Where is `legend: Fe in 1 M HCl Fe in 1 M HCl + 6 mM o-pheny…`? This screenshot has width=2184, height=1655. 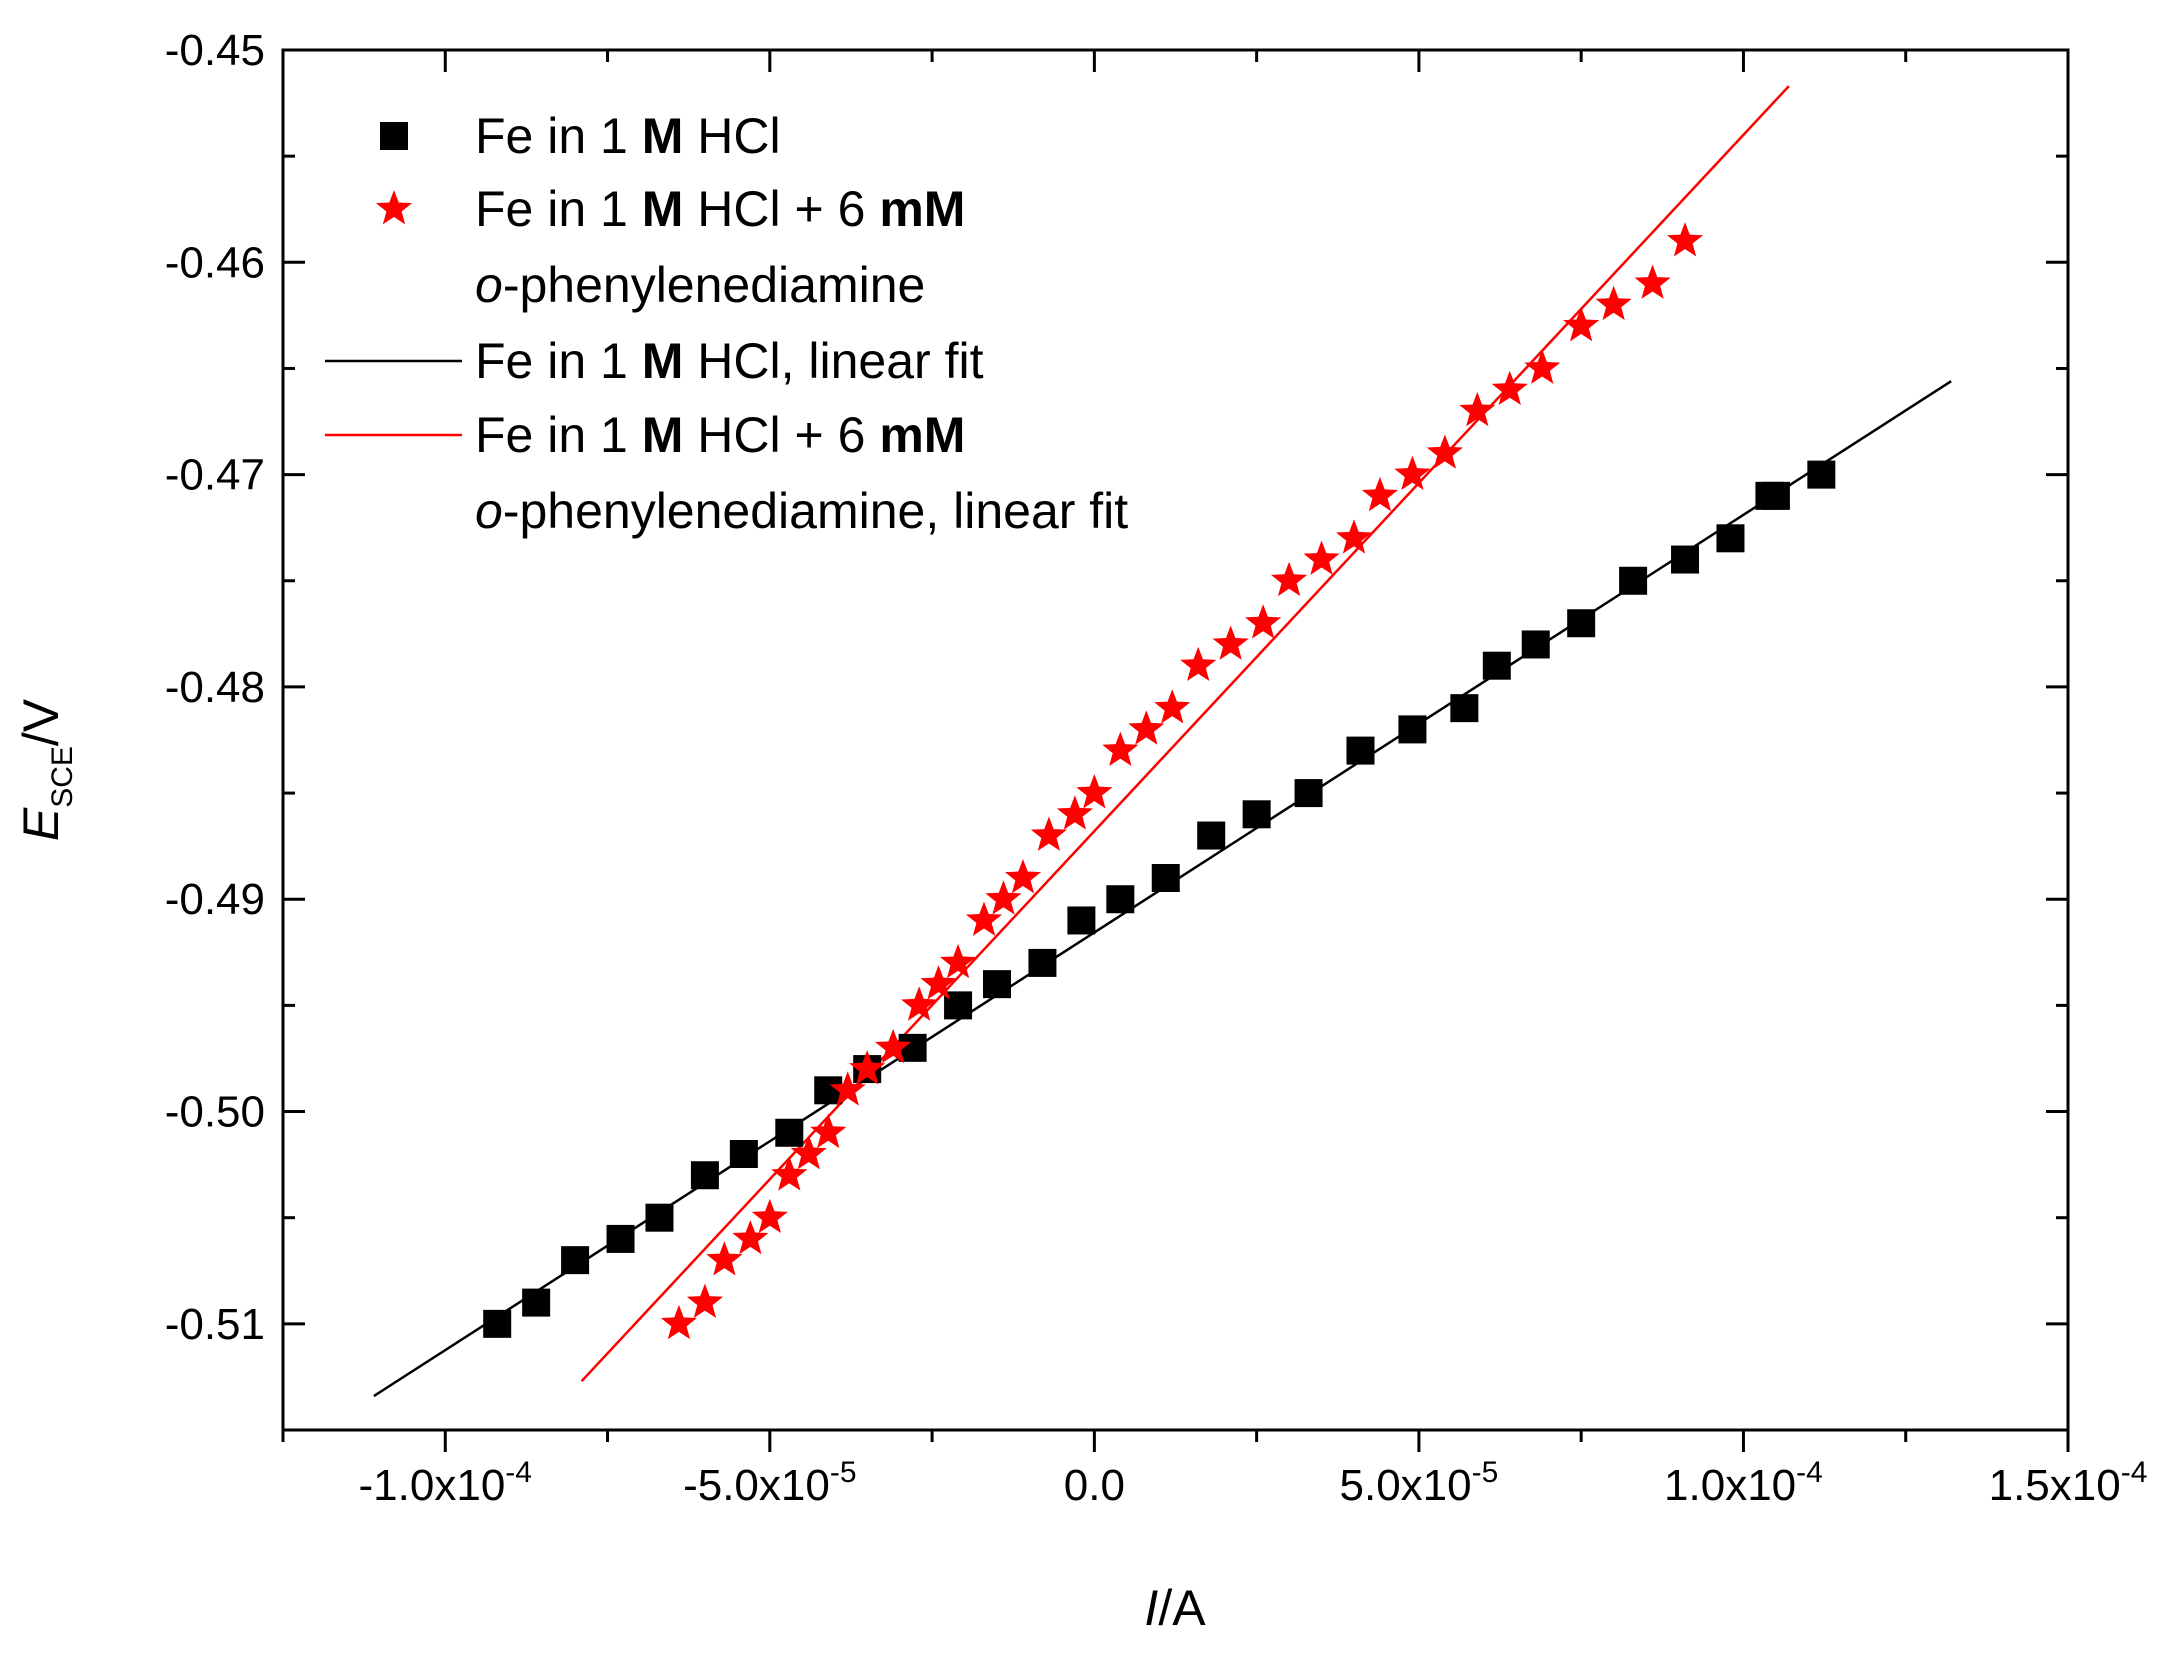
legend: Fe in 1 M HCl Fe in 1 M HCl + 6 mM o-pheny… is located at coordinates (726, 323).